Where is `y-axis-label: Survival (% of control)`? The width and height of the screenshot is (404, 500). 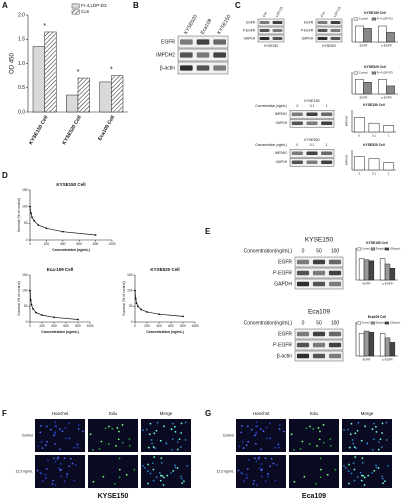 y-axis-label: Survival (% of control) is located at coordinates (19, 215).